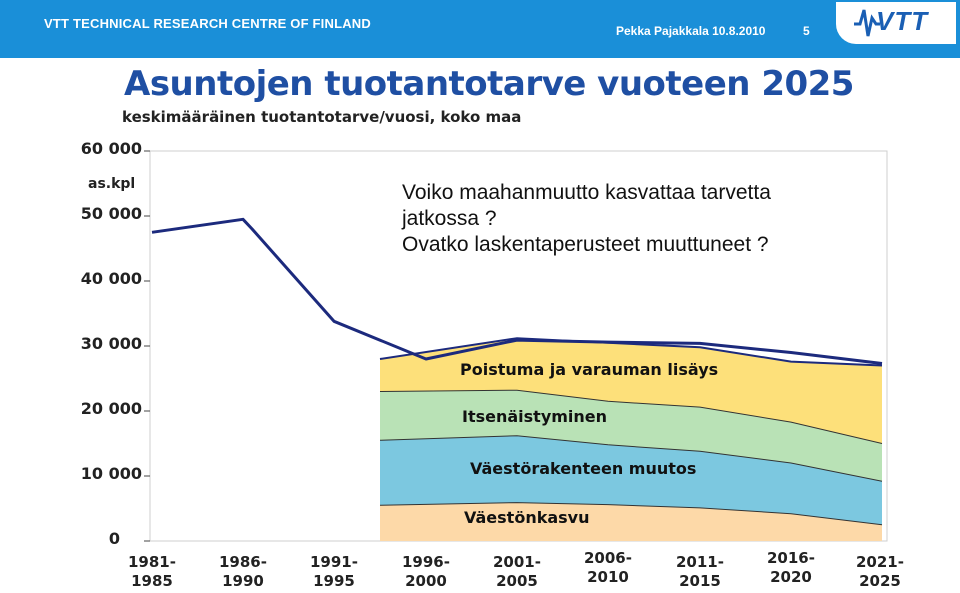  Describe the element at coordinates (114, 538) in the screenshot. I see `y-tick-label: 0` at that location.